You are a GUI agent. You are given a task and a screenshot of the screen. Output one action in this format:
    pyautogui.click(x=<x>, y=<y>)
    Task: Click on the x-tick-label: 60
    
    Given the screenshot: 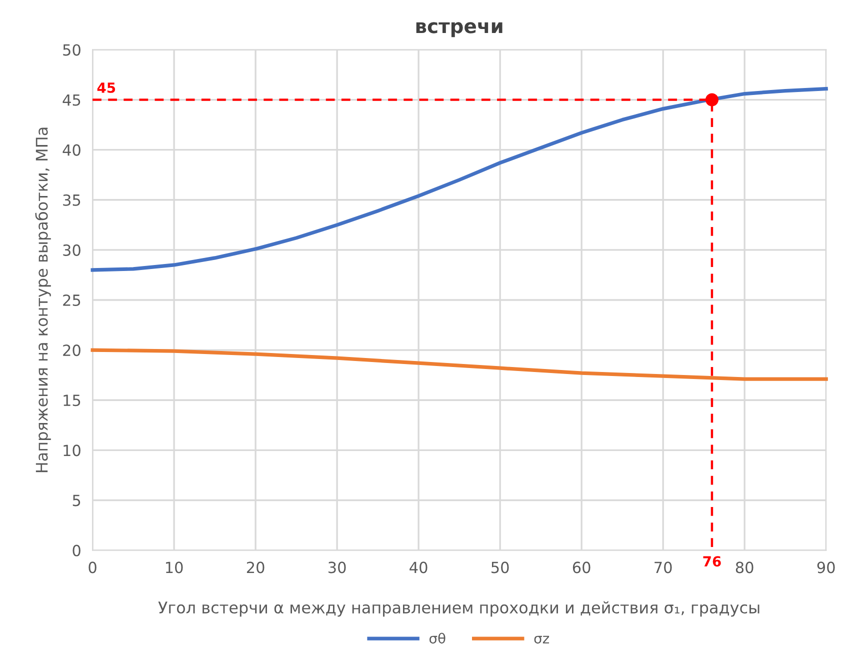 What is the action you would take?
    pyautogui.click(x=581, y=568)
    